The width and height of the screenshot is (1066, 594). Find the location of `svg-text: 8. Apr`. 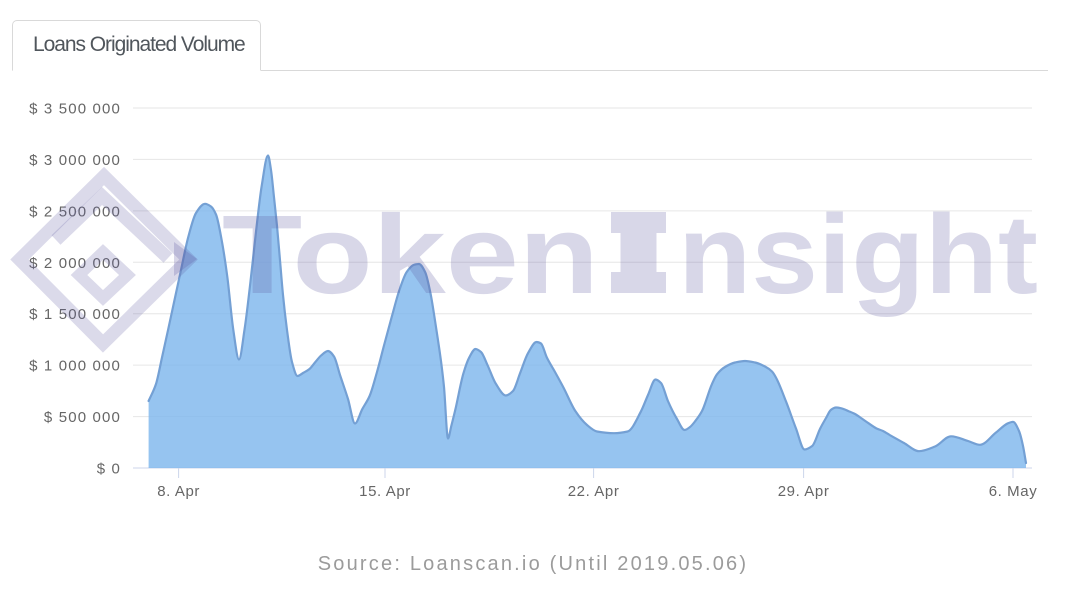

svg-text: 8. Apr is located at coordinates (178, 491).